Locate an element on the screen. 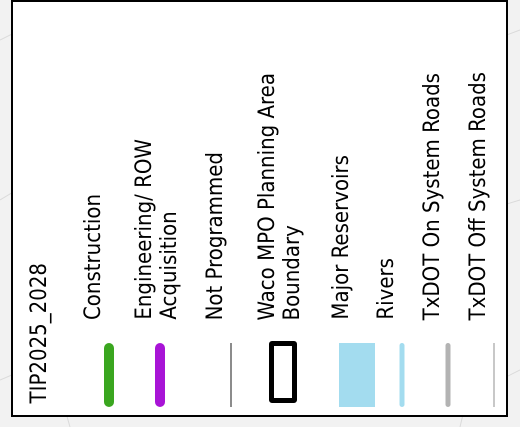 Image resolution: width=520 pixels, height=427 pixels. off-system-road-line-symbol is located at coordinates (494, 375).